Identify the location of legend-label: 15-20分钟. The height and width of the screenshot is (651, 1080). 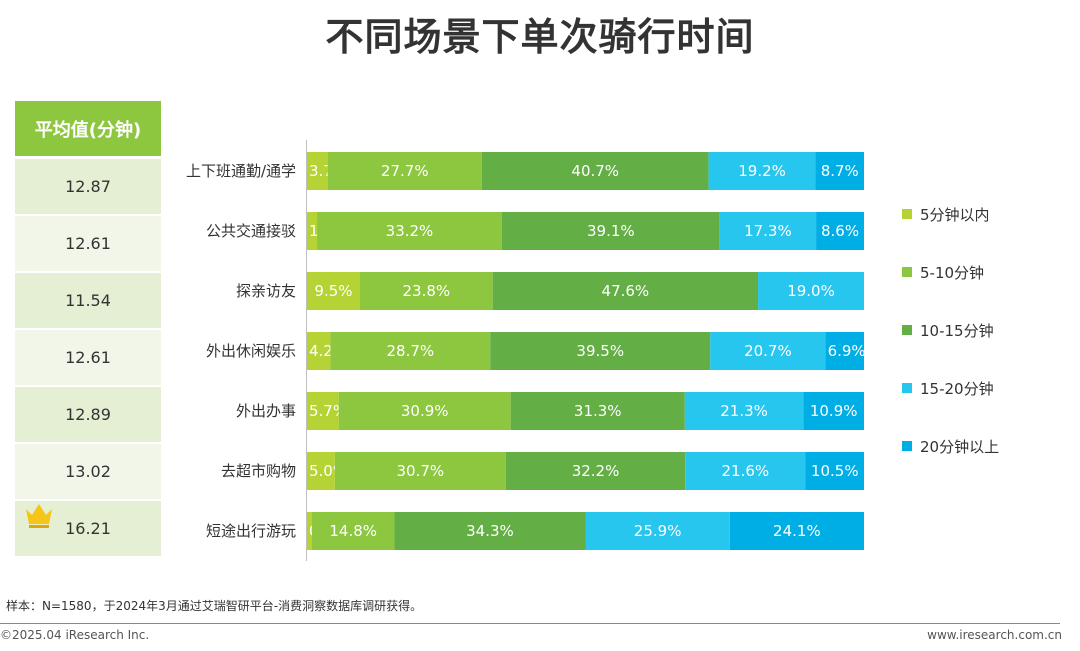
(957, 388).